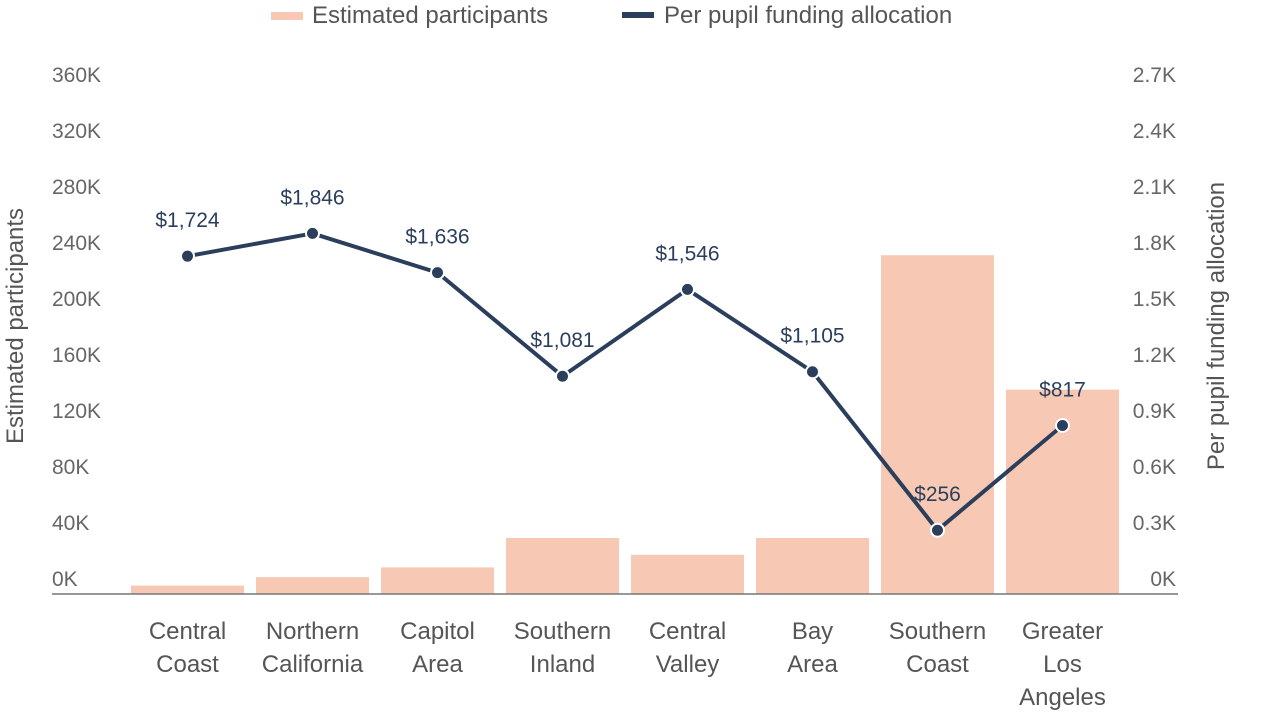 The image size is (1280, 716). Describe the element at coordinates (937, 494) in the screenshot. I see `funding-data-label: $256` at that location.